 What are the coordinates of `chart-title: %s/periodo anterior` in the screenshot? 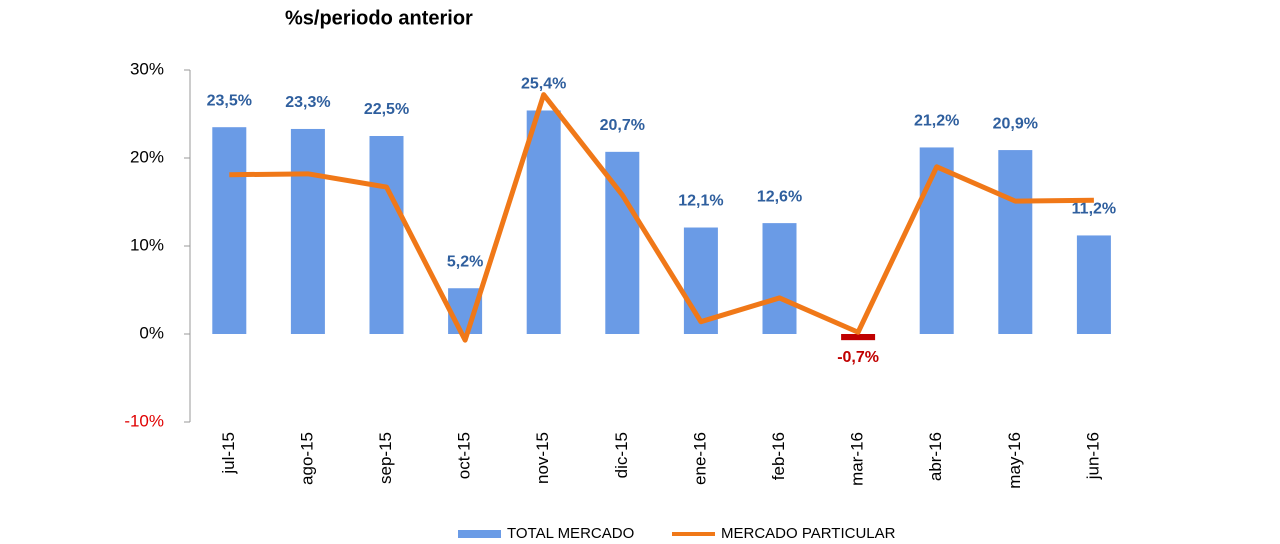 It's located at (379, 18).